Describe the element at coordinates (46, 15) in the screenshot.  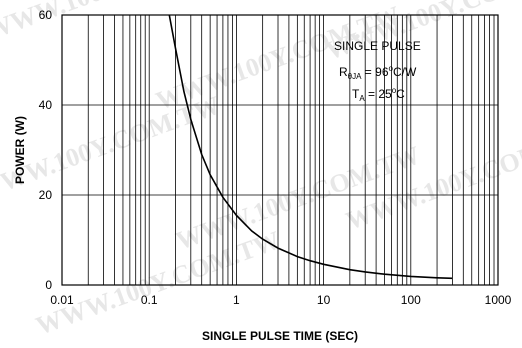
I see `y-tick-label: 60` at that location.